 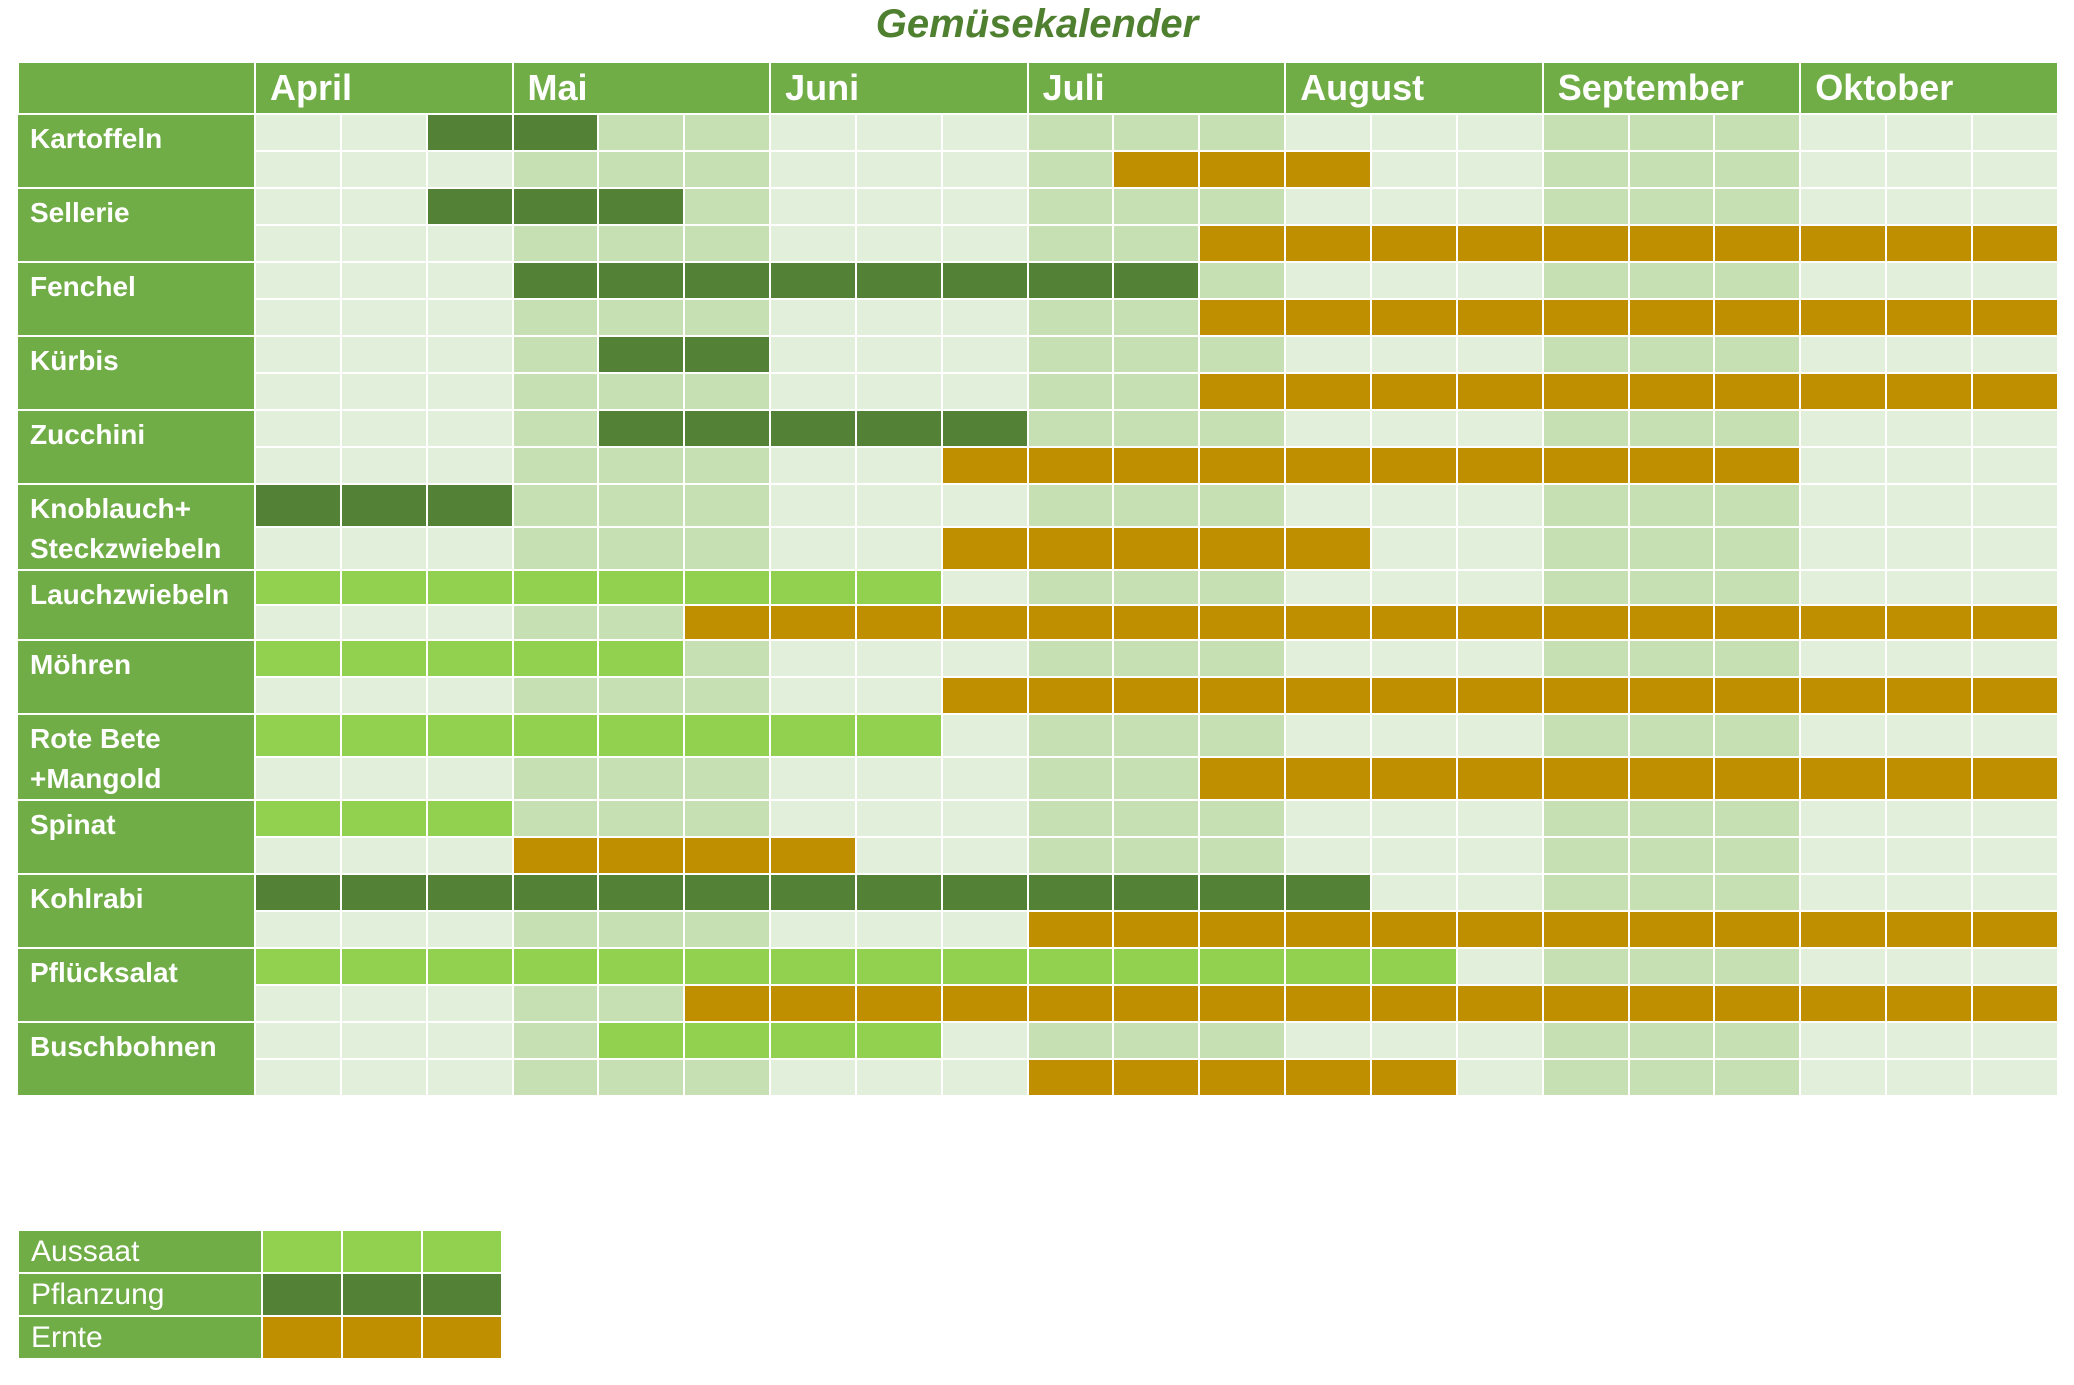 I want to click on table-row: Fenchel, so click(x=1038, y=299).